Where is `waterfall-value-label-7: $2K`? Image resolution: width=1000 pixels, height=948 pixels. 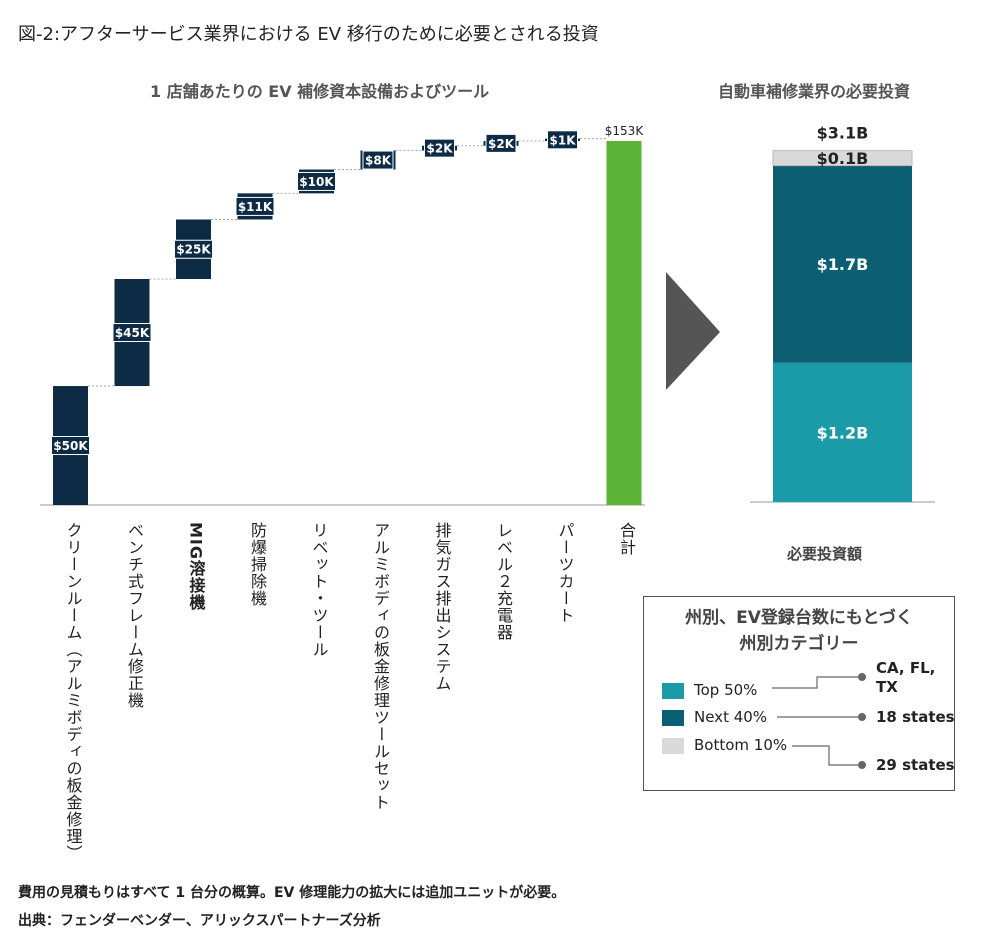 waterfall-value-label-7: $2K is located at coordinates (501, 144).